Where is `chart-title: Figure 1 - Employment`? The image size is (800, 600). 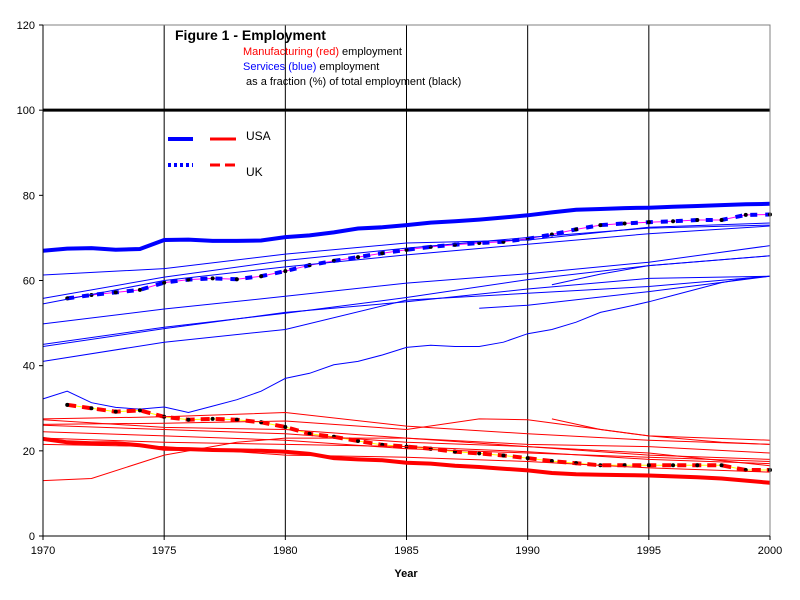
chart-title: Figure 1 - Employment is located at coordinates (250, 35).